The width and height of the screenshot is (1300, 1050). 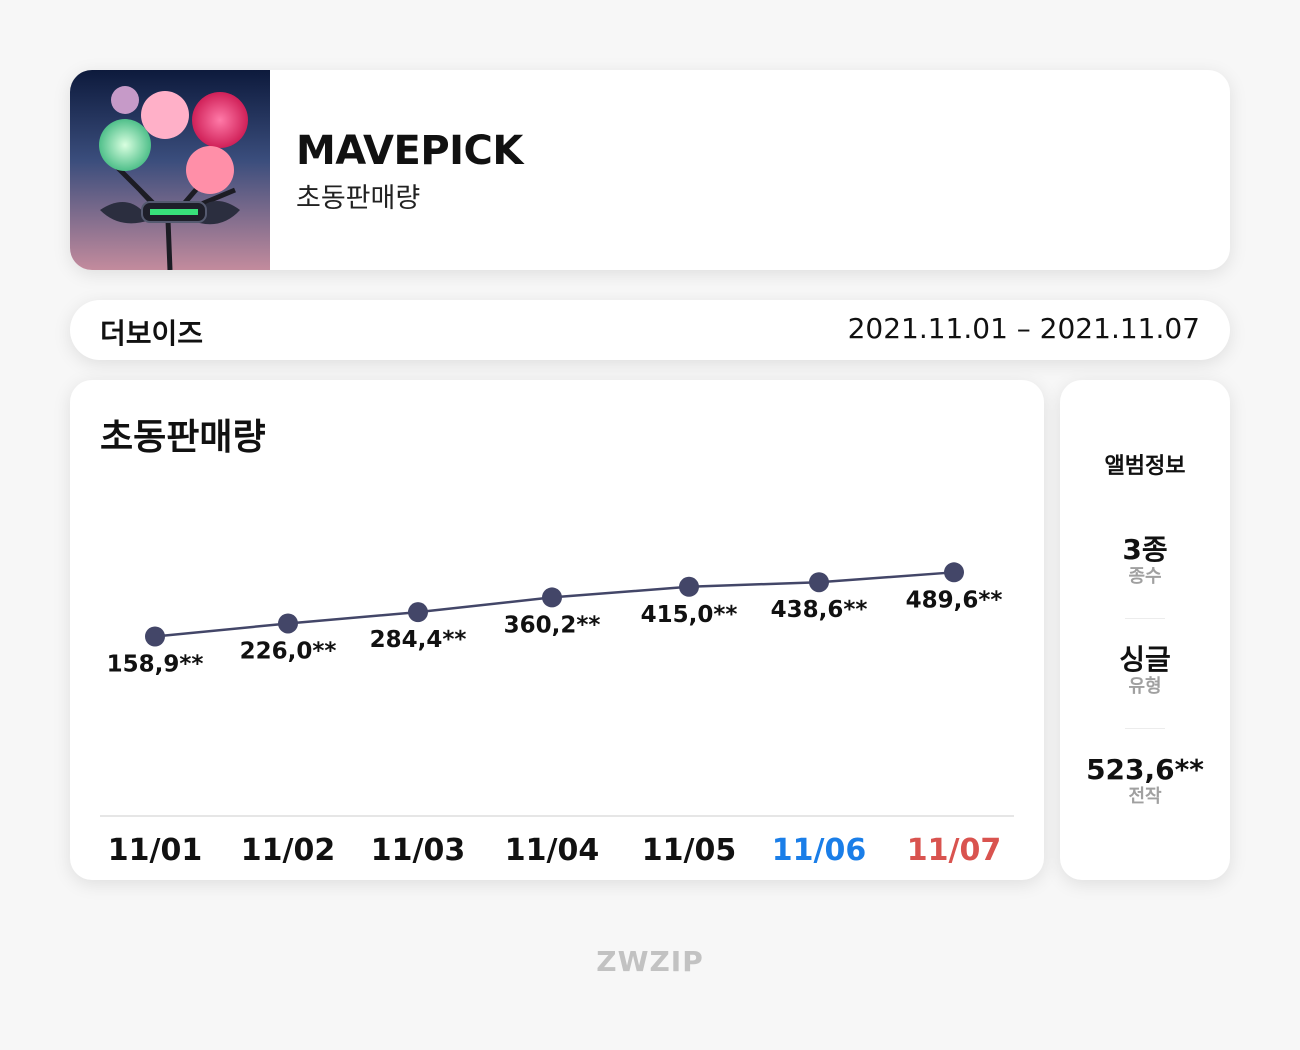 What do you see at coordinates (170, 170) in the screenshot?
I see `album-cover-image` at bounding box center [170, 170].